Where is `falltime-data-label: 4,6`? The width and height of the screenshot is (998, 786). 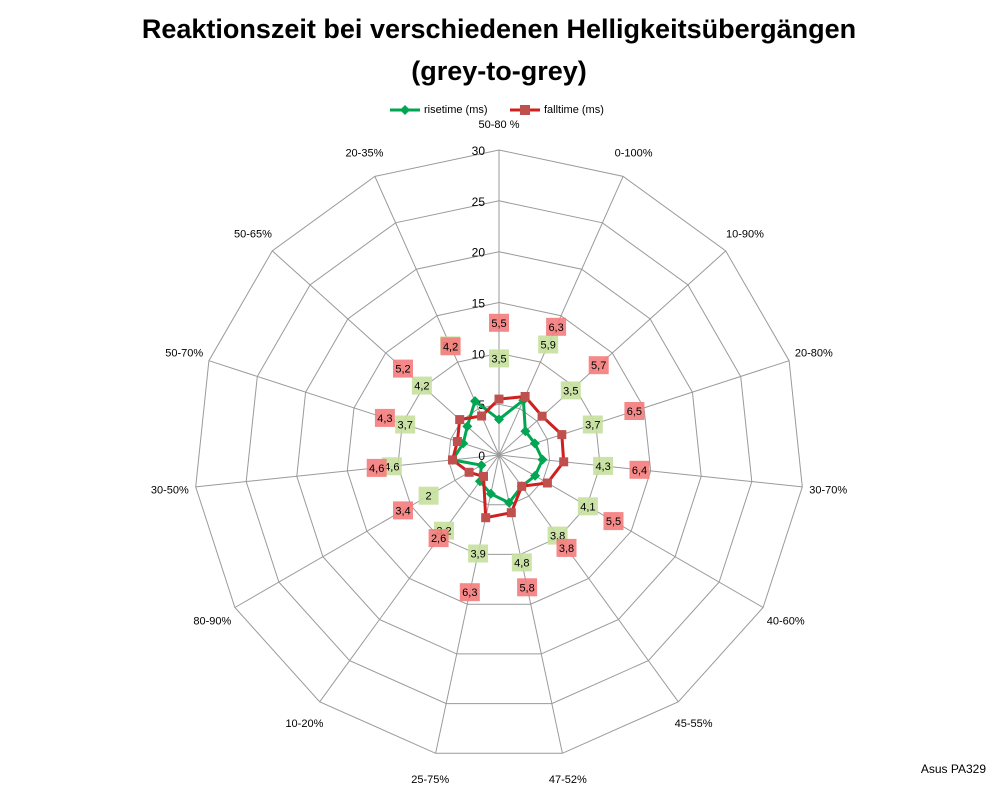
falltime-data-label: 4,6 is located at coordinates (376, 469).